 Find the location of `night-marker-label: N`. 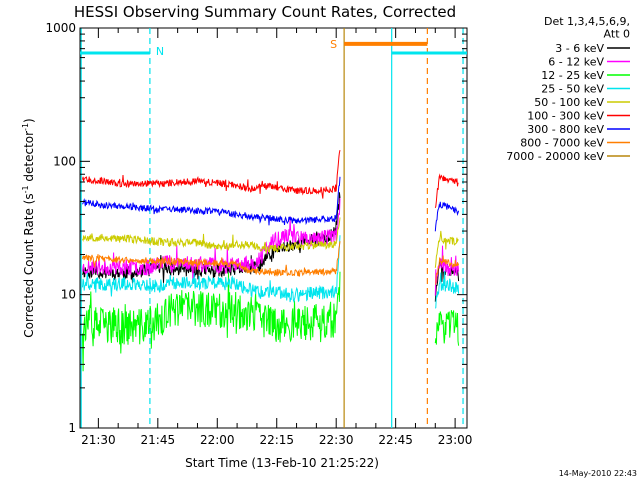

night-marker-label: N is located at coordinates (160, 51).